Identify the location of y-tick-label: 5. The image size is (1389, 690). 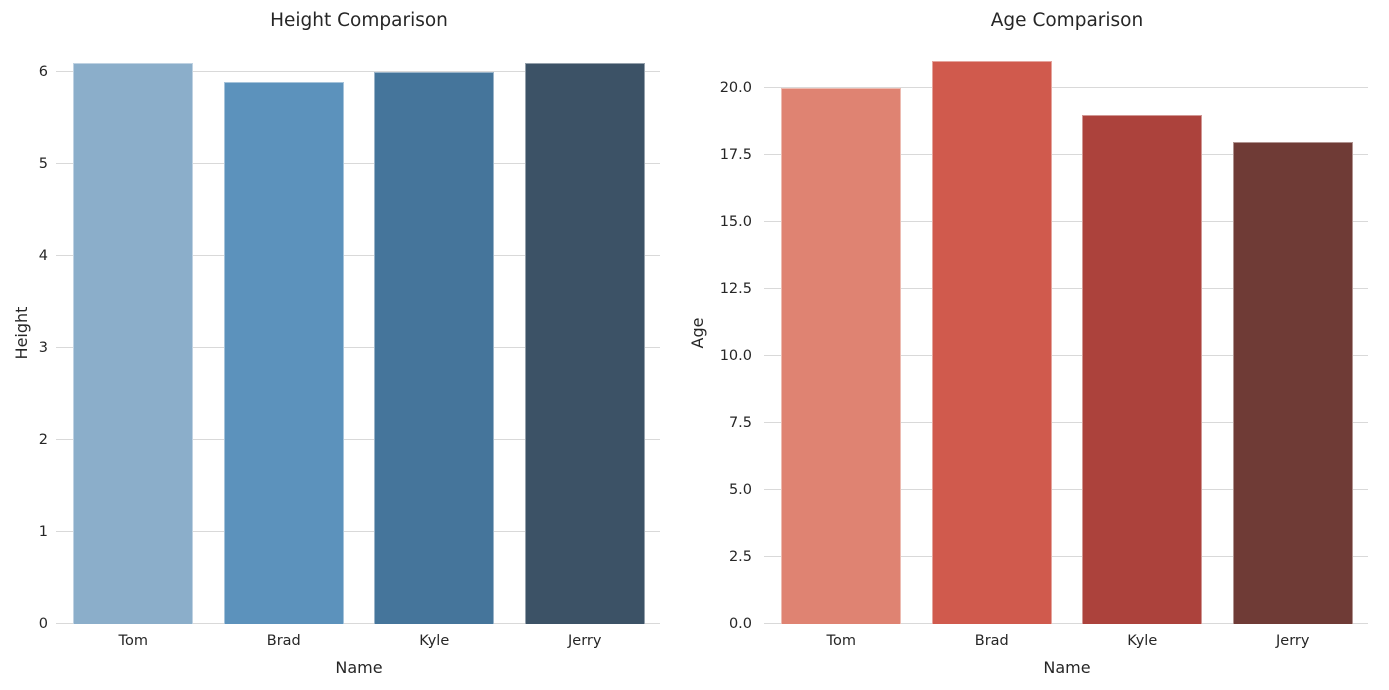
(43, 164).